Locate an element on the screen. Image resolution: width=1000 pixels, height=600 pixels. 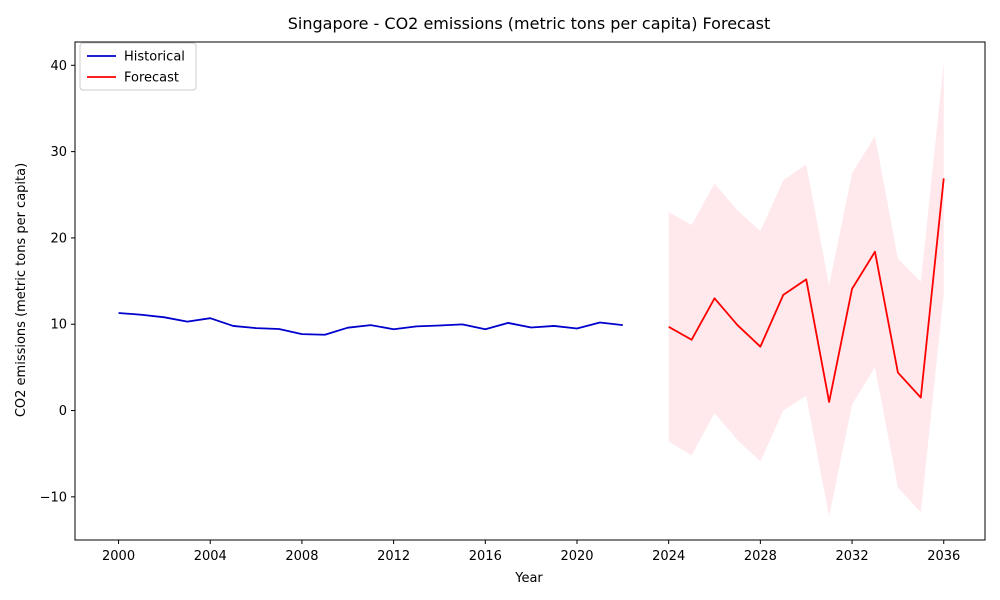
x-tick-label: 2004 is located at coordinates (210, 556).